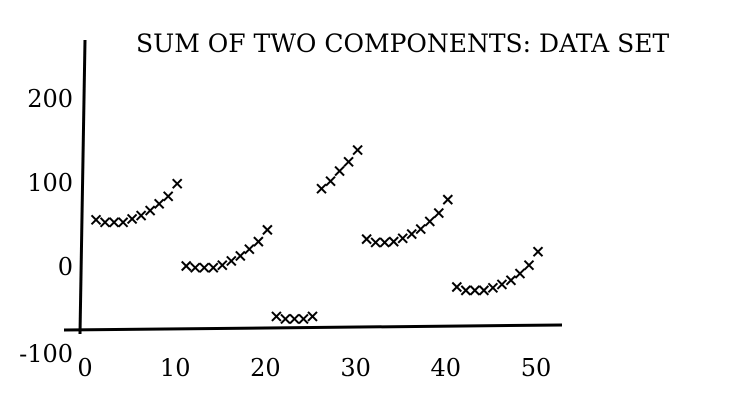 Image resolution: width=742 pixels, height=417 pixels. What do you see at coordinates (84, 368) in the screenshot?
I see `x-tick-label: 0` at bounding box center [84, 368].